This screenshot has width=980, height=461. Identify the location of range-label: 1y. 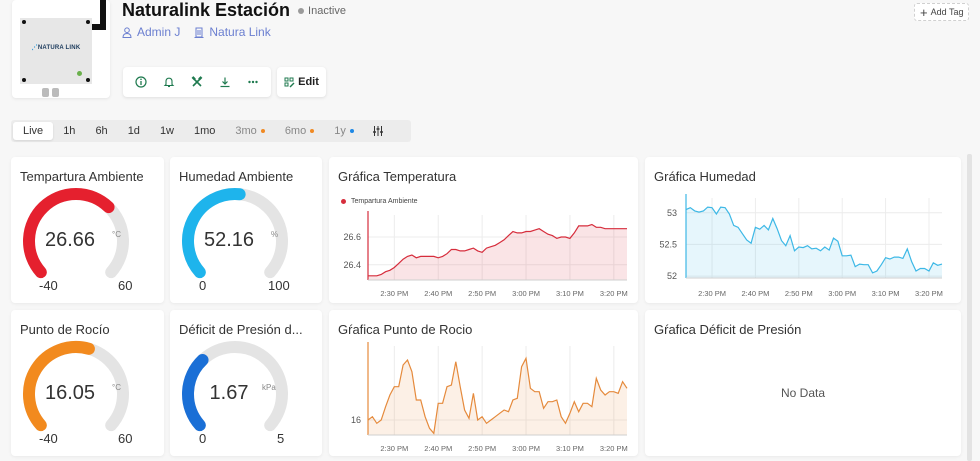
(340, 131).